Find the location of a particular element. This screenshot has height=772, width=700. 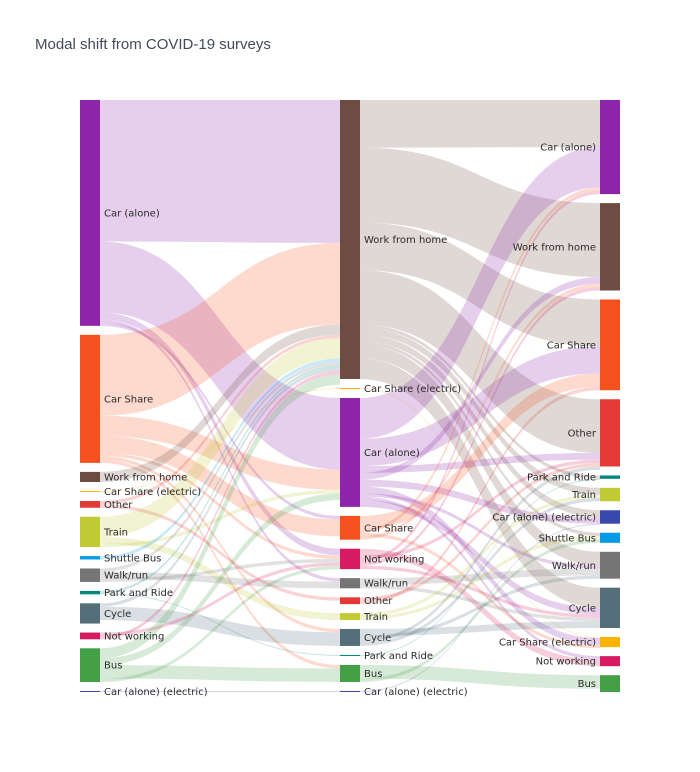

flow-train-to-shuttle-bus is located at coordinates (480, 578).